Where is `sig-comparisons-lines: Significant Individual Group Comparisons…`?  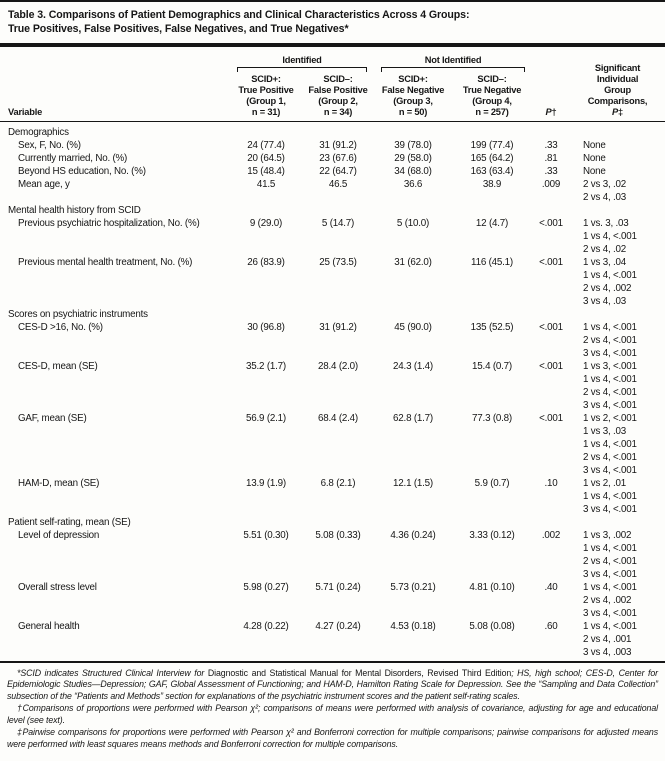
sig-comparisons-lines: Significant Individual Group Comparisons… is located at coordinates (617, 84).